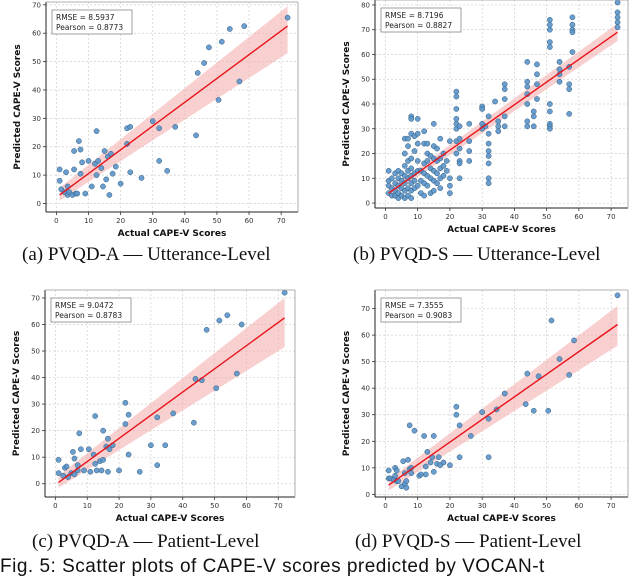  I want to click on y-axis-label: Predicted CAPE-V Scores, so click(347, 103).